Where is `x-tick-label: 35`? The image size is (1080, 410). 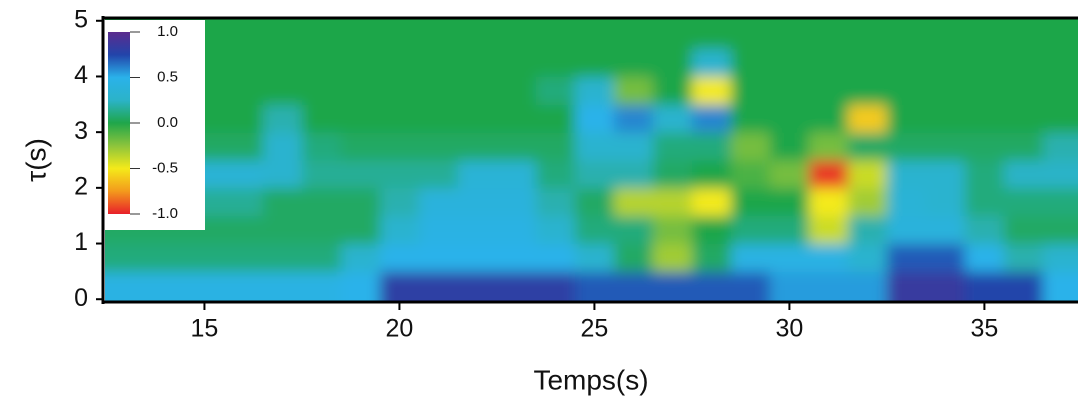 x-tick-label: 35 is located at coordinates (984, 329).